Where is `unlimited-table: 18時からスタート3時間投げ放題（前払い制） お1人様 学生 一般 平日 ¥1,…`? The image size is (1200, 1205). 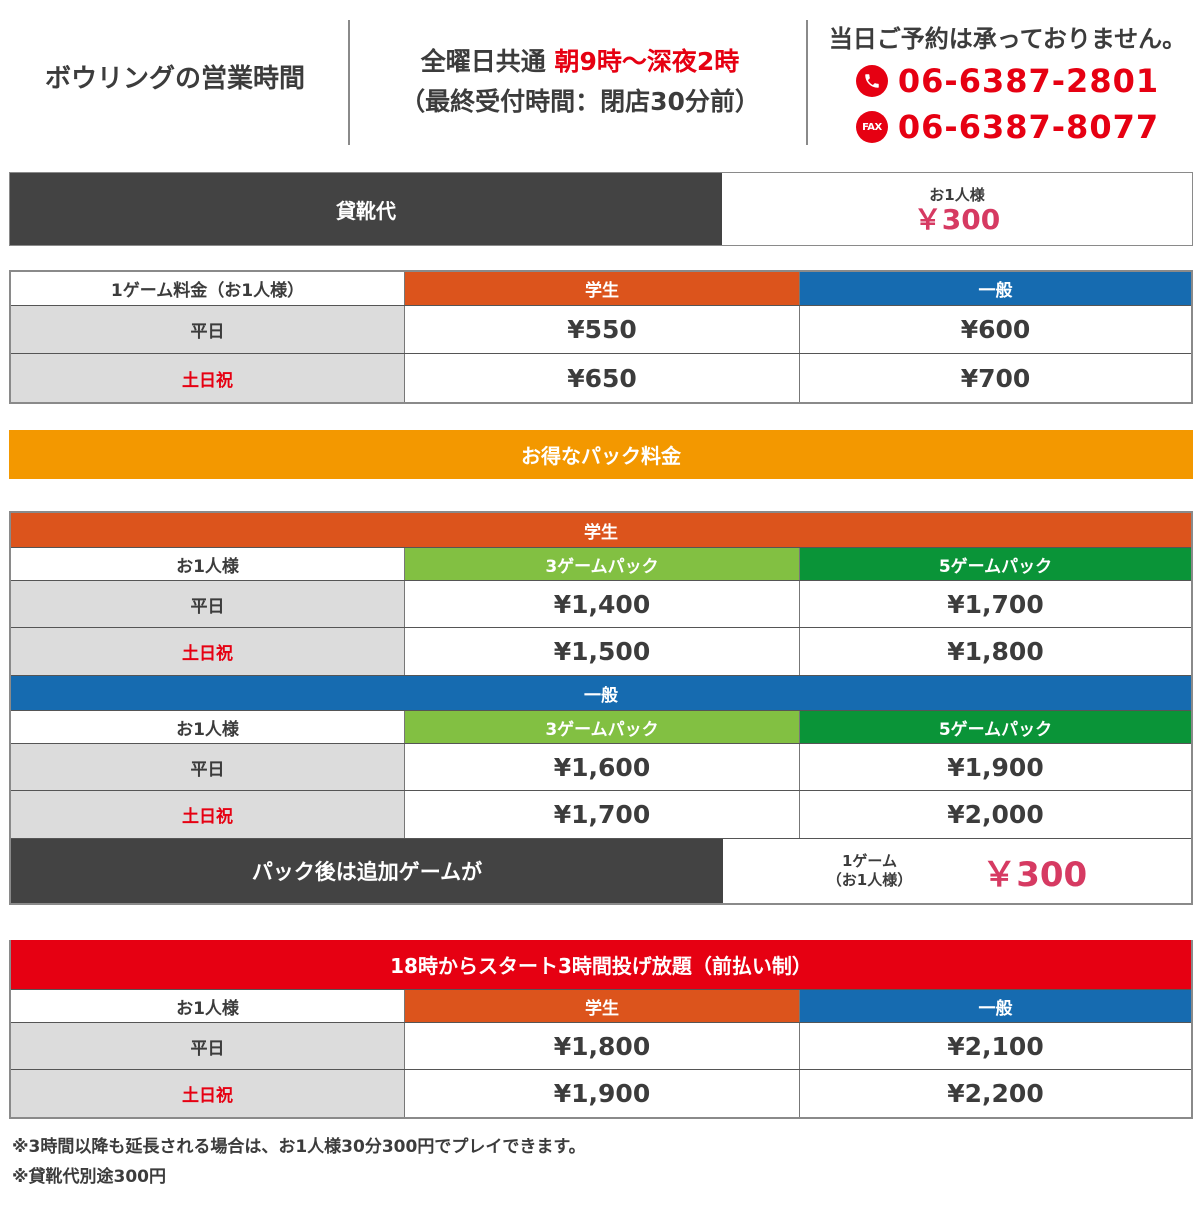 unlimited-table: 18時からスタート3時間投げ放題（前払い制） お1人様 学生 一般 平日 ¥1,… is located at coordinates (601, 1029).